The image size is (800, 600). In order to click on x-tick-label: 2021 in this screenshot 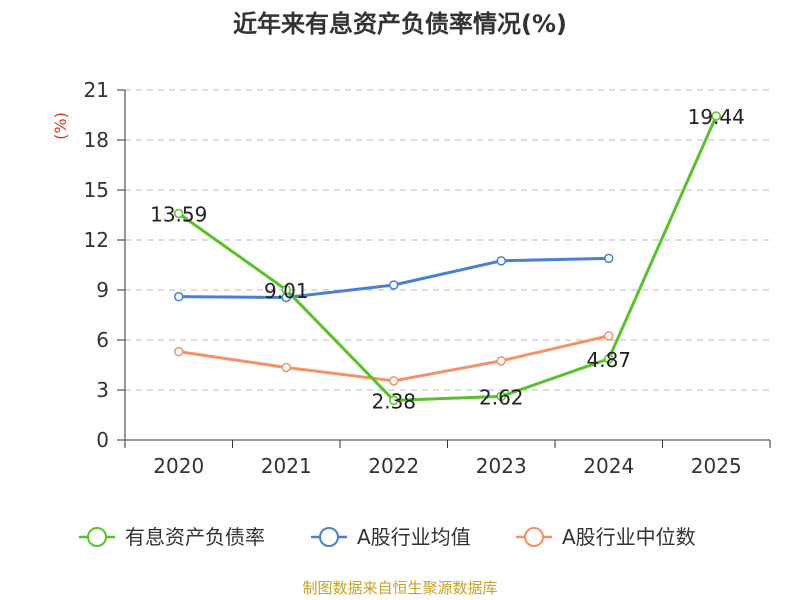, I will do `click(286, 466)`.